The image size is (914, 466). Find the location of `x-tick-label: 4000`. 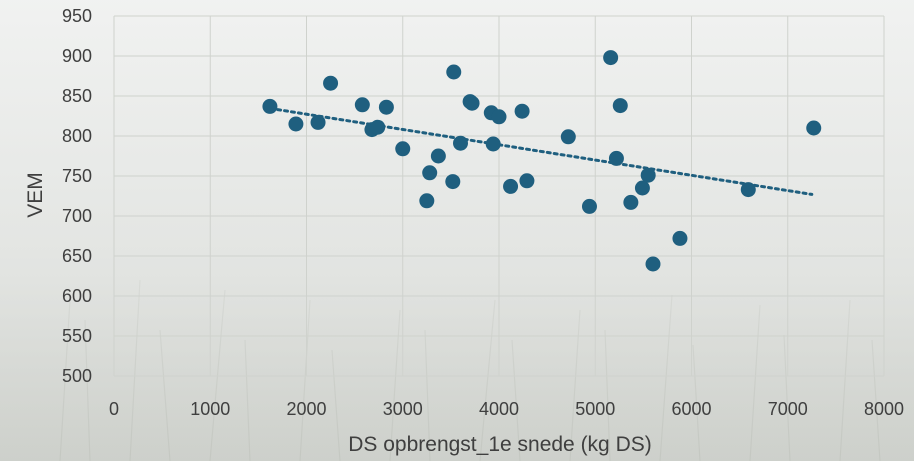

x-tick-label: 4000 is located at coordinates (499, 409).